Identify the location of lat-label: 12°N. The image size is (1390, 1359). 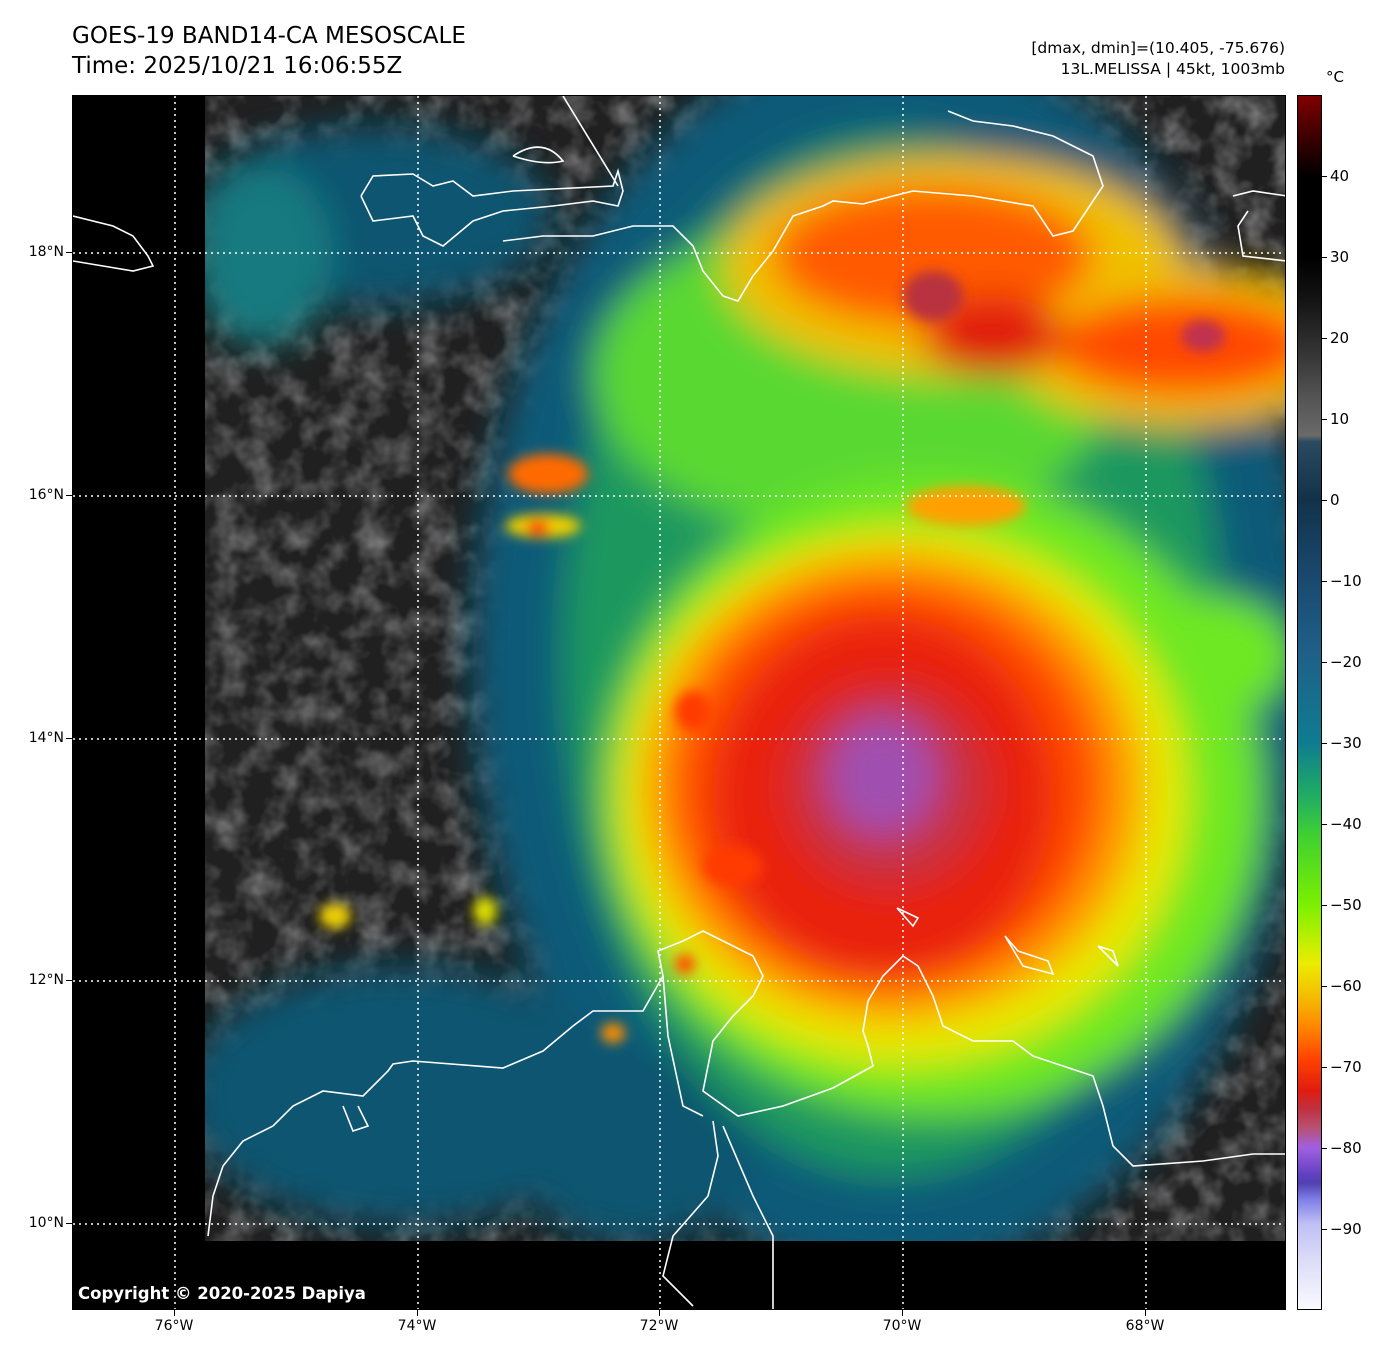
(46, 980).